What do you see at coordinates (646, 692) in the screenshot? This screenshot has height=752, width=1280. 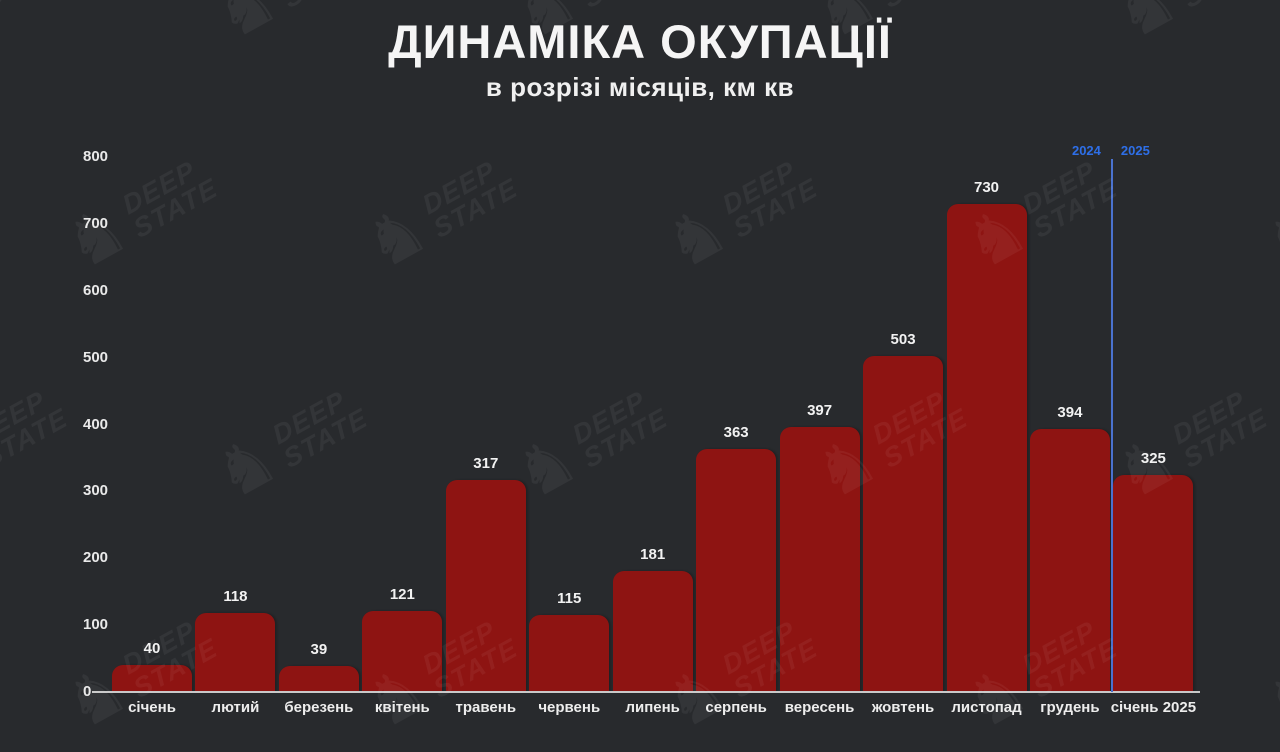 I see `x-axis-baseline` at bounding box center [646, 692].